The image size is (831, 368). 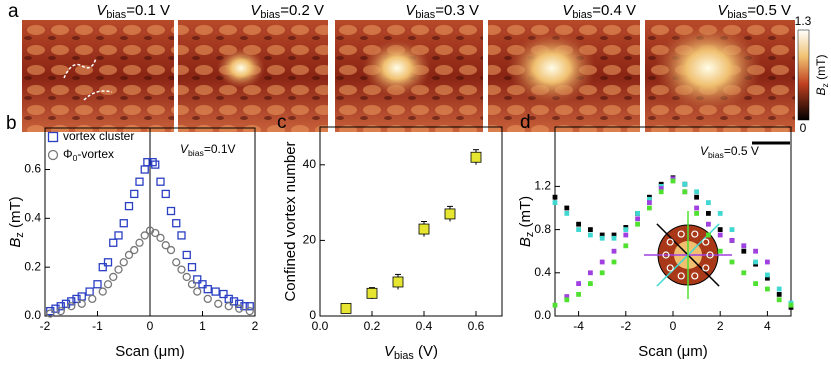 I want to click on panel-letter: c, so click(x=282, y=122).